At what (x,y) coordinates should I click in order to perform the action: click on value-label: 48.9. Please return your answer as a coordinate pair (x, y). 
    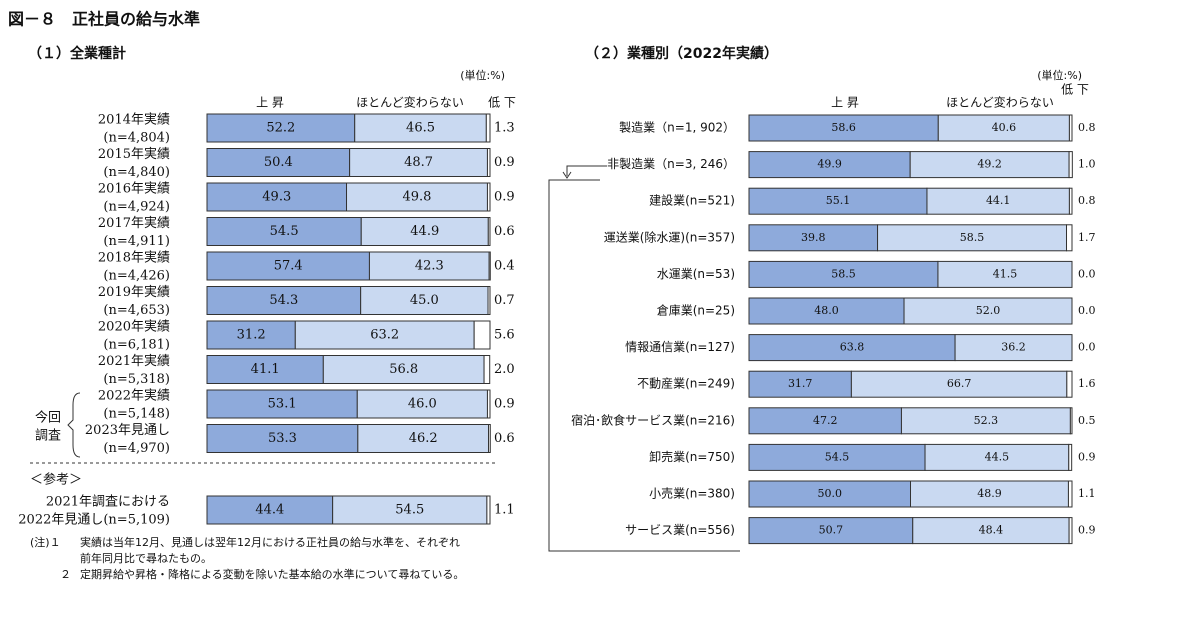
    Looking at the image, I should click on (989, 493).